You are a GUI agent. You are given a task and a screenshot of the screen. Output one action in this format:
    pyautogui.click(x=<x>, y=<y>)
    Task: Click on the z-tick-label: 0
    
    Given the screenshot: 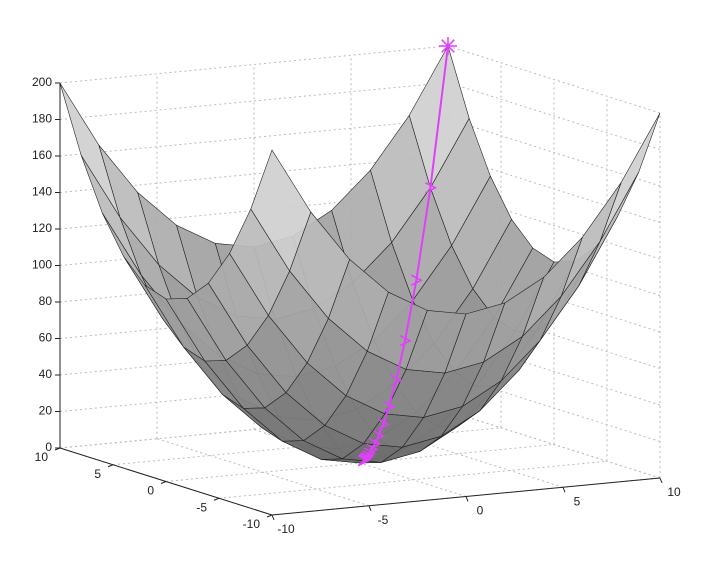 What is the action you would take?
    pyautogui.click(x=48, y=447)
    